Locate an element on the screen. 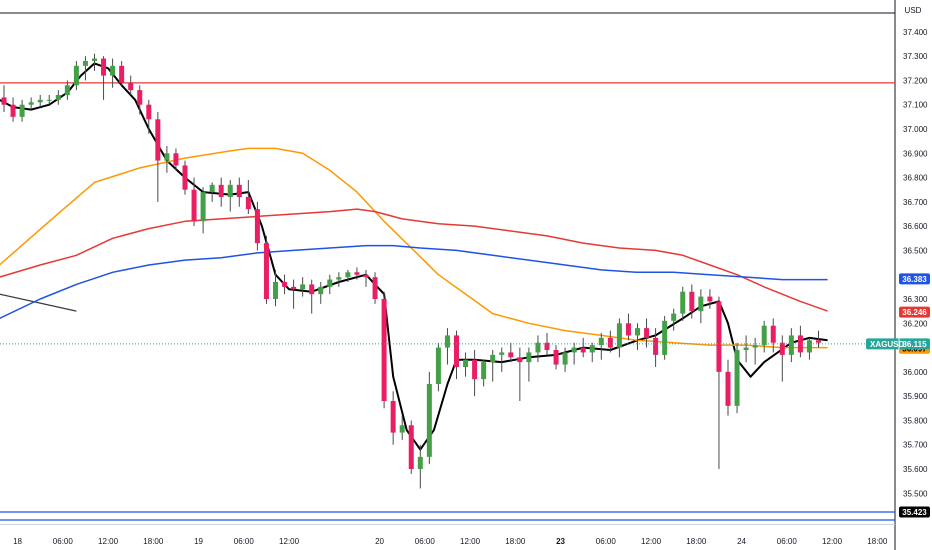 This screenshot has width=932, height=550. symbol-tag is located at coordinates (898, 344).